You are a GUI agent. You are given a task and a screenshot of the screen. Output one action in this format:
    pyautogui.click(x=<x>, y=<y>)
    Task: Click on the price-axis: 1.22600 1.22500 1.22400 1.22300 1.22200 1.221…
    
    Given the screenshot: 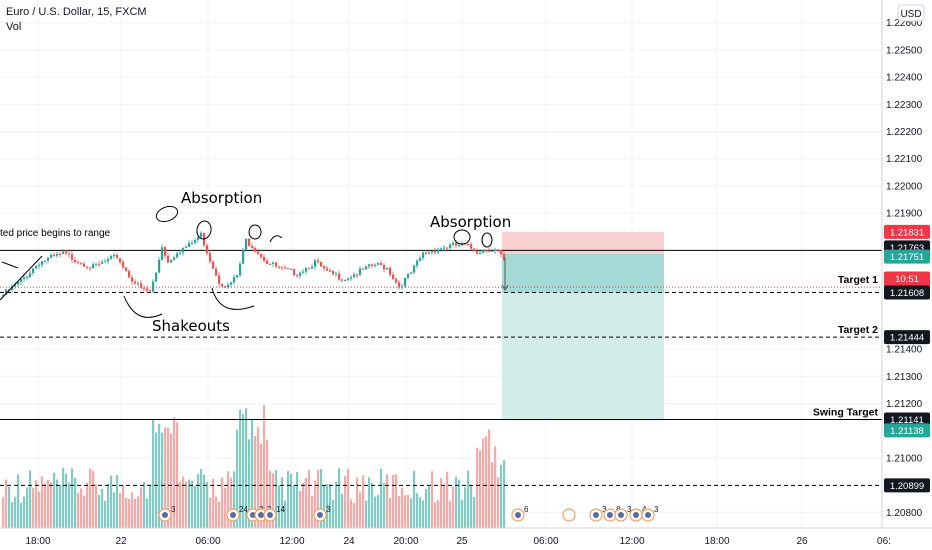 What is the action you would take?
    pyautogui.click(x=904, y=268)
    